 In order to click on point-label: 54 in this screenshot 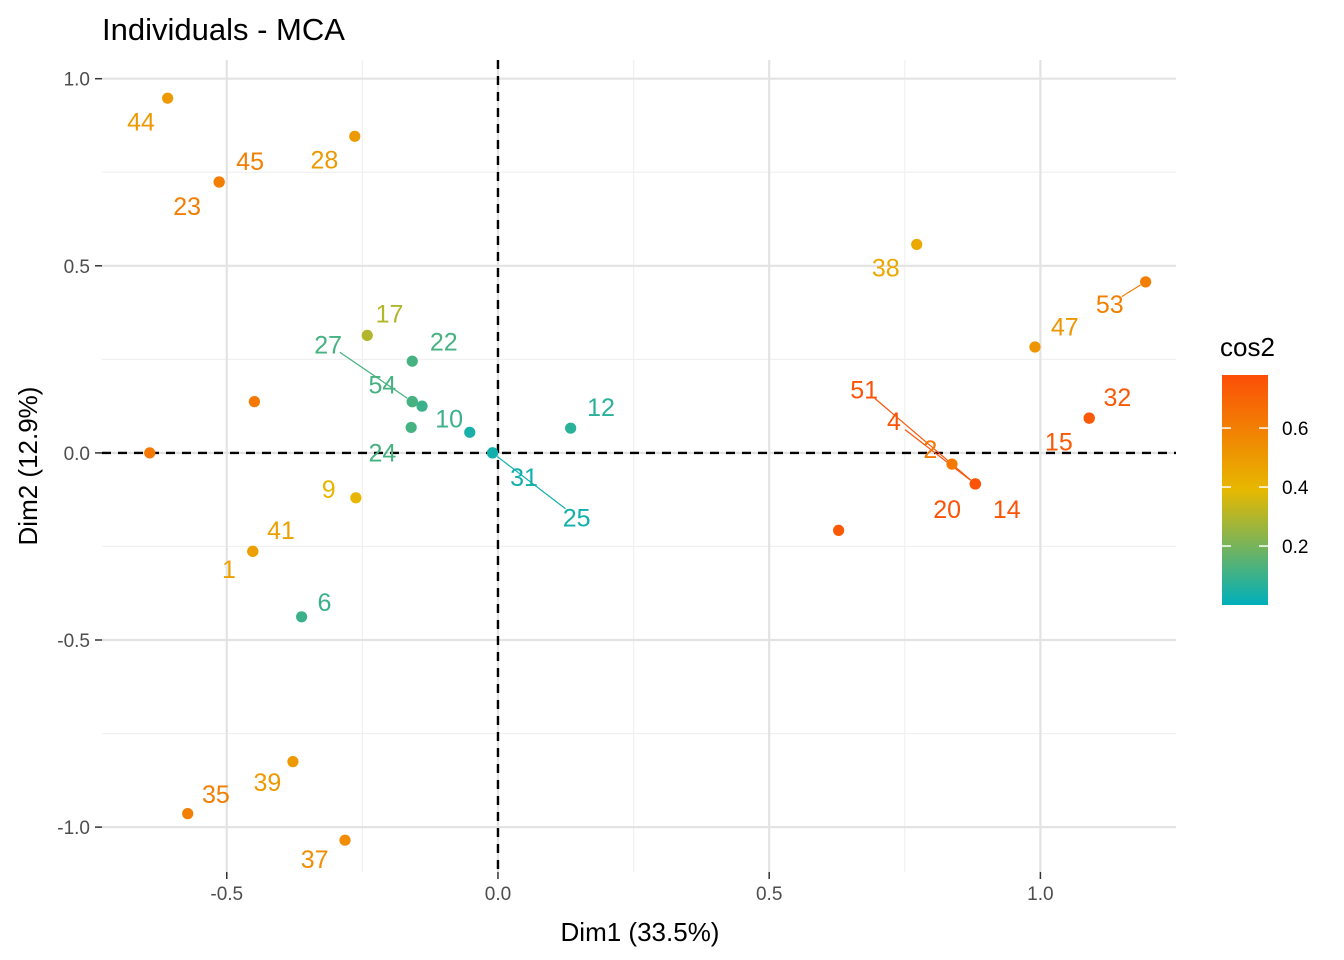, I will do `click(383, 385)`.